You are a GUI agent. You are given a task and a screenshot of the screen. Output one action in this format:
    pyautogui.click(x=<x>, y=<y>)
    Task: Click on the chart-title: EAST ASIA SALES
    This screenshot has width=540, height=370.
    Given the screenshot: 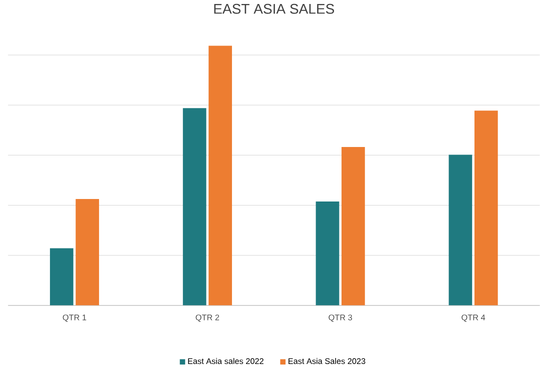 What is the action you would take?
    pyautogui.click(x=274, y=9)
    